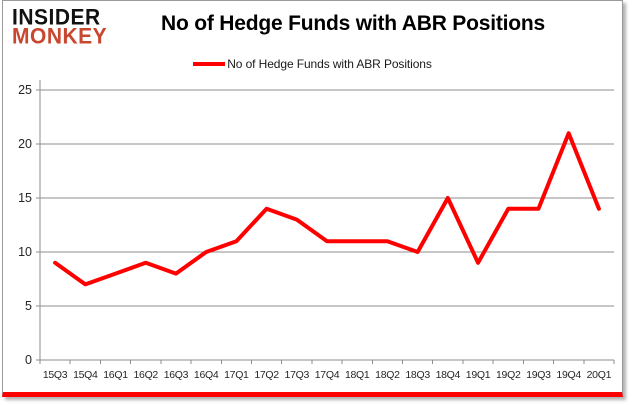 The width and height of the screenshot is (635, 405). What do you see at coordinates (56, 17) in the screenshot?
I see `logo-word-insider: INSIDER` at bounding box center [56, 17].